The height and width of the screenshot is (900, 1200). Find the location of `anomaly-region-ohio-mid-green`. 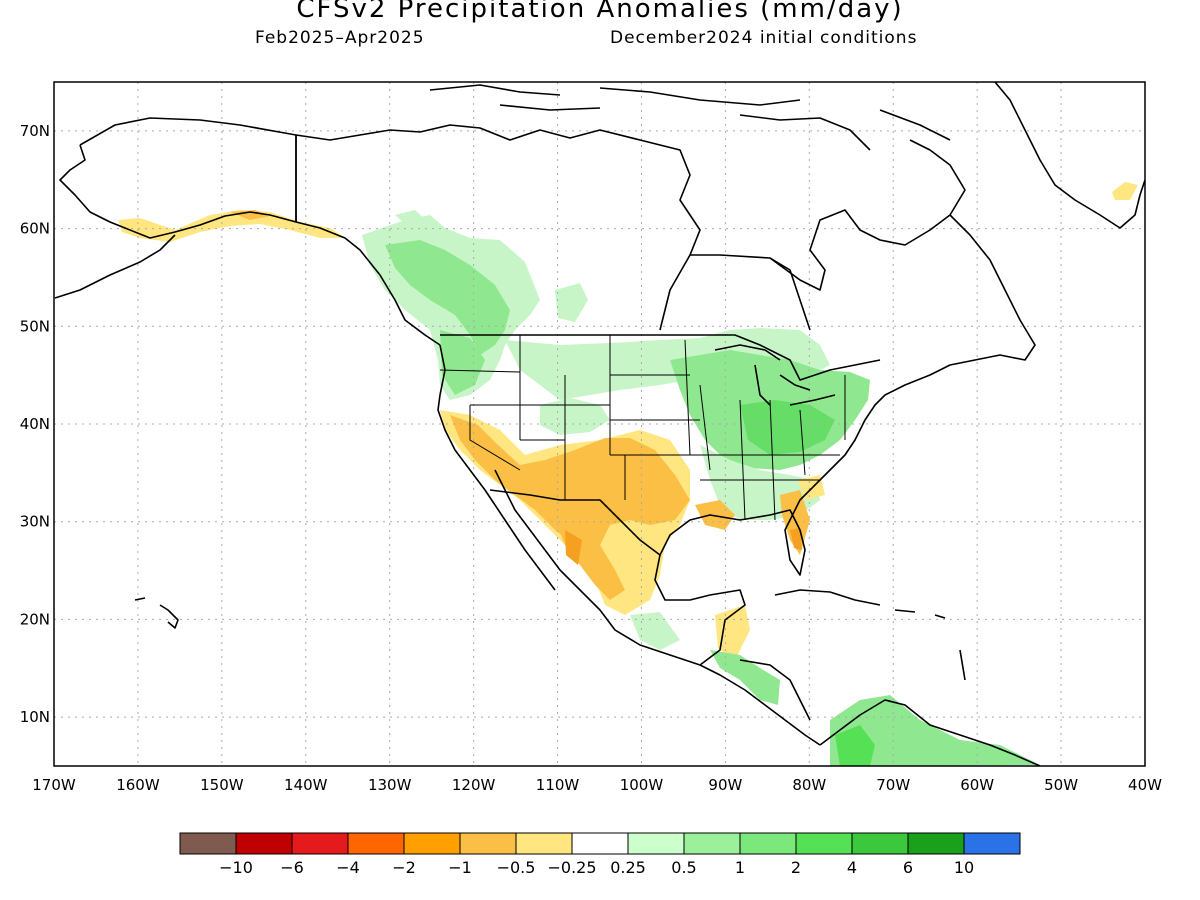

anomaly-region-ohio-mid-green is located at coordinates (787, 427).